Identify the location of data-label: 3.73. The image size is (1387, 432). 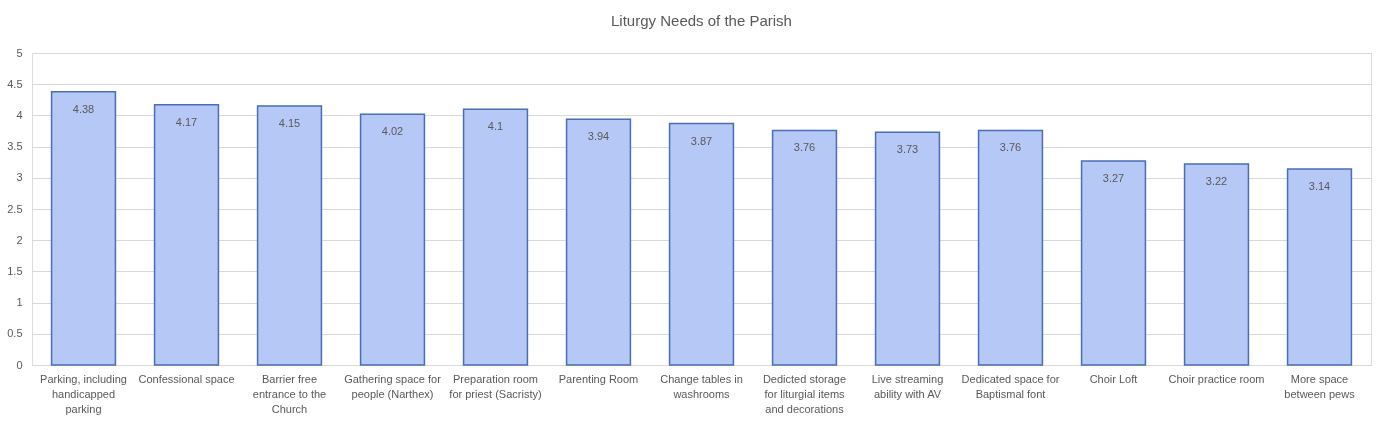
(907, 149).